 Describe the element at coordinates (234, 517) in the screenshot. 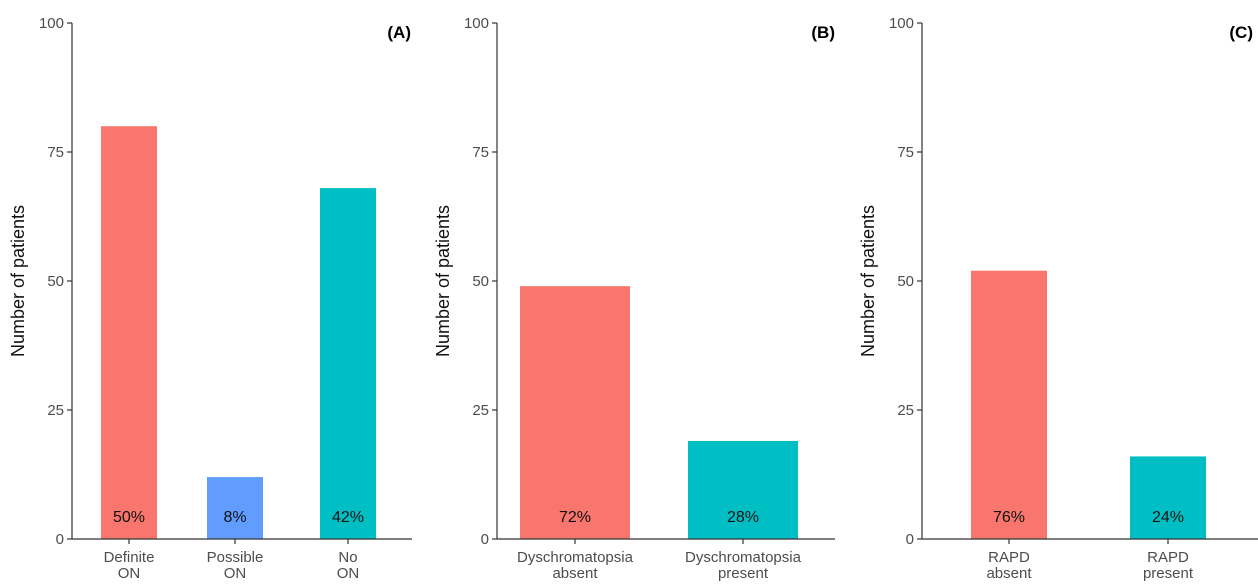

I see `data-label: 8%` at that location.